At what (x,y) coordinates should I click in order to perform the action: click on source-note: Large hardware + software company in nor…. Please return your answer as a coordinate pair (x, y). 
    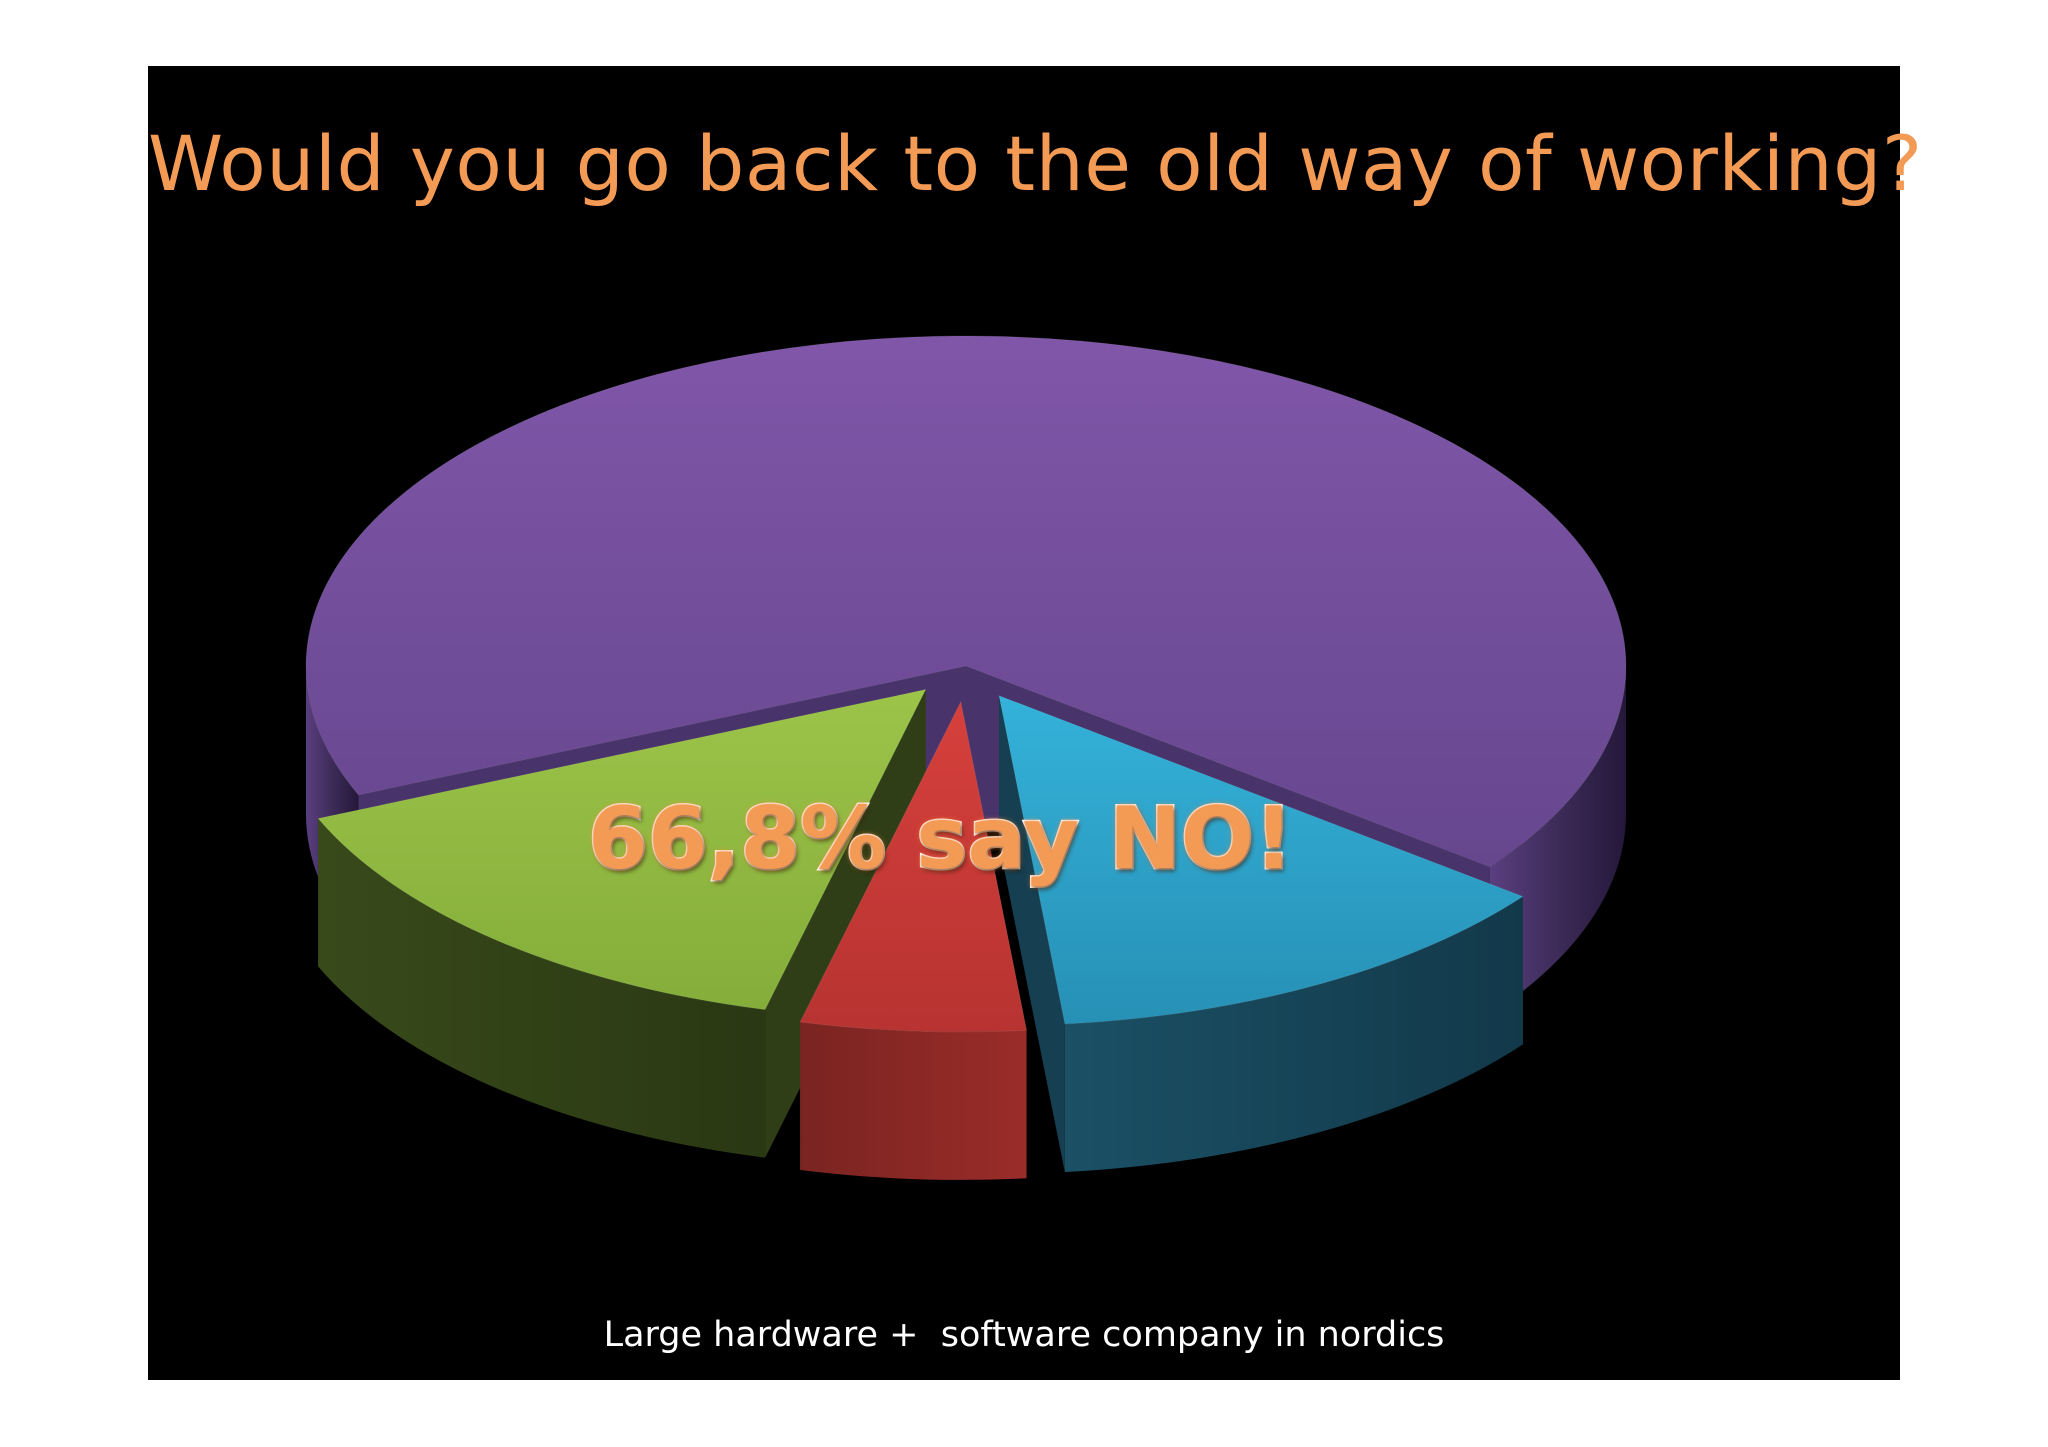
    Looking at the image, I should click on (1024, 1335).